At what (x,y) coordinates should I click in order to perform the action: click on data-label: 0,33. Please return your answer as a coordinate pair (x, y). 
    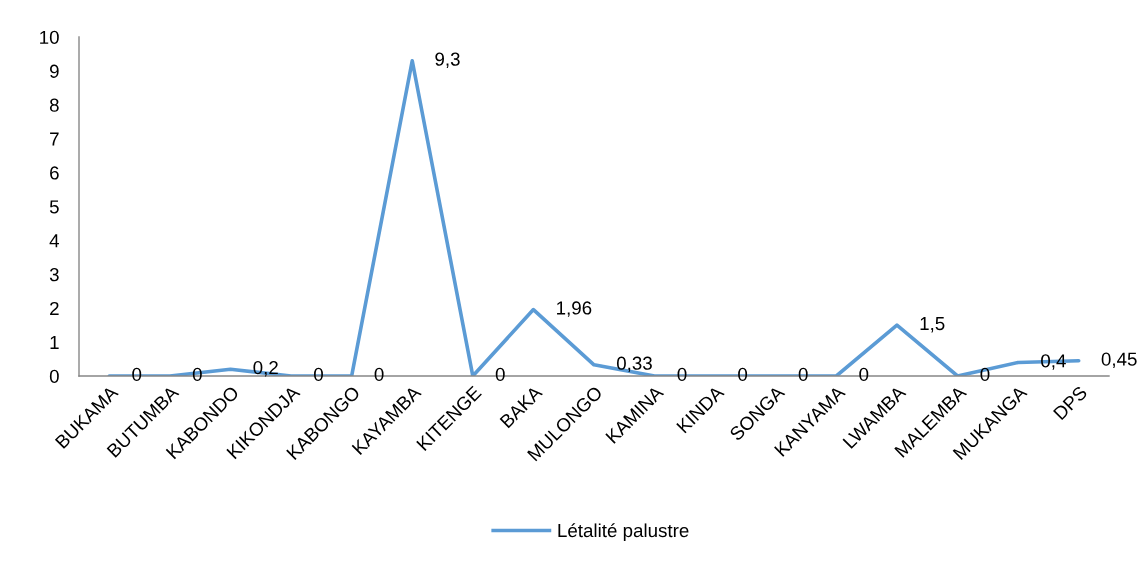
    Looking at the image, I should click on (634, 364).